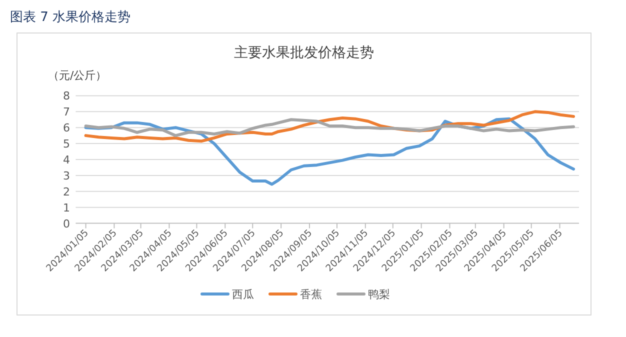  What do you see at coordinates (66, 96) in the screenshot?
I see `y-tick-label: 8` at bounding box center [66, 96].